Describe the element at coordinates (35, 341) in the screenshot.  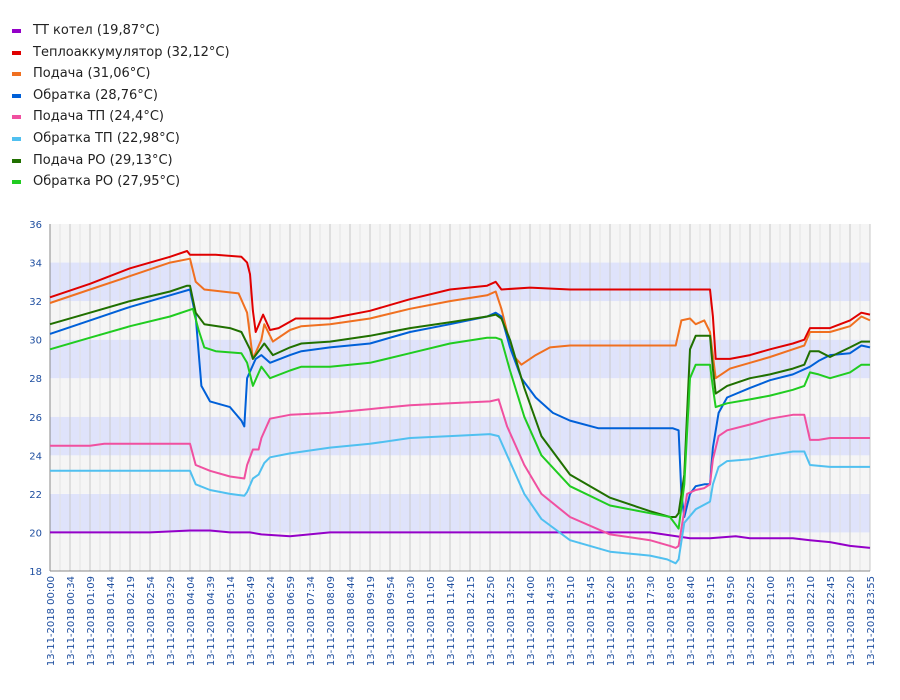
I see `y-tick-label: 30` at that location.